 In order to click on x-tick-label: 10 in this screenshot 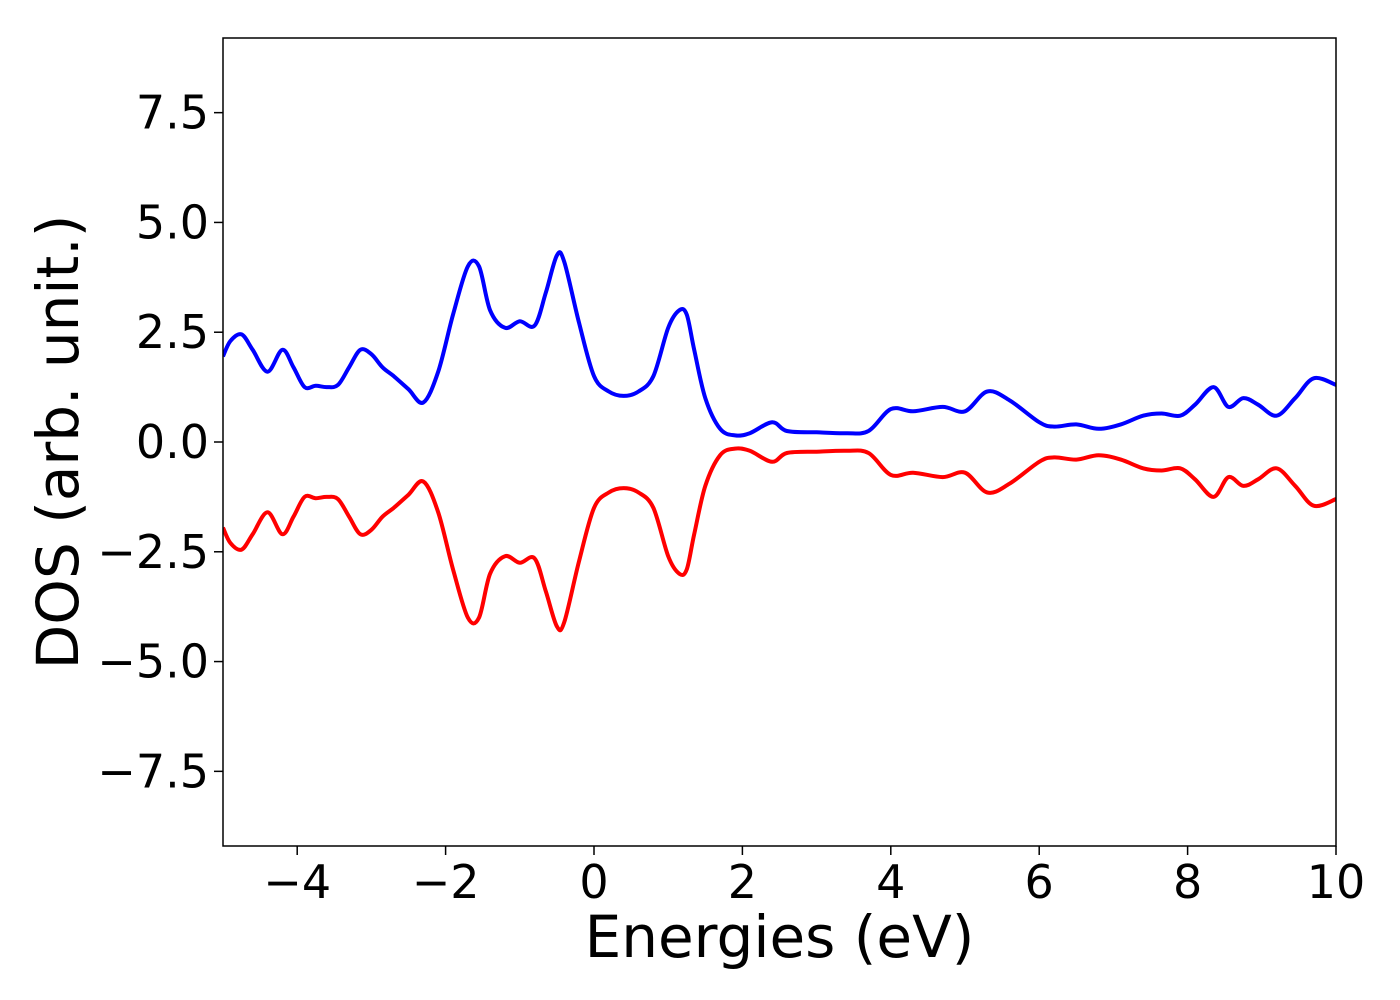, I will do `click(1336, 882)`.